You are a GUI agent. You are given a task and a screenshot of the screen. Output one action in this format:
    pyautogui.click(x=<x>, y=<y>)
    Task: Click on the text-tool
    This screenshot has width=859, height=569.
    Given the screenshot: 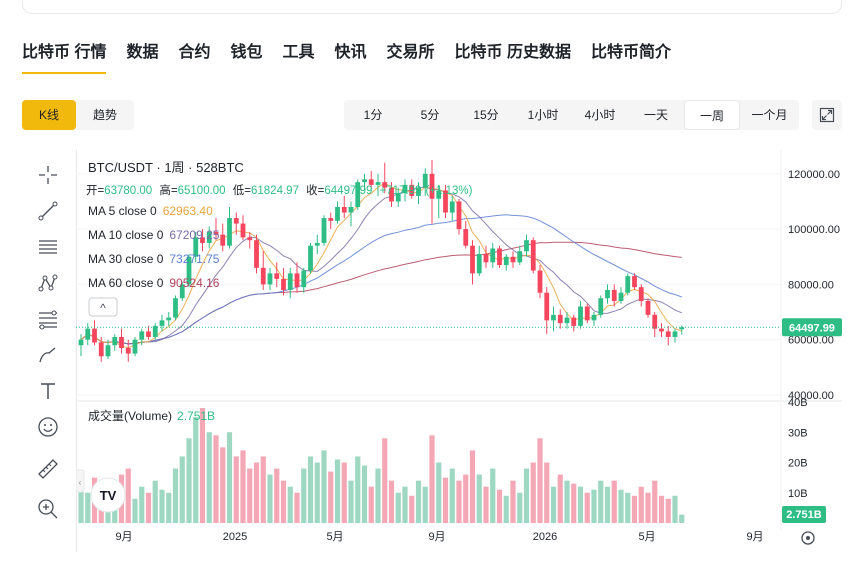 What is the action you would take?
    pyautogui.click(x=48, y=391)
    